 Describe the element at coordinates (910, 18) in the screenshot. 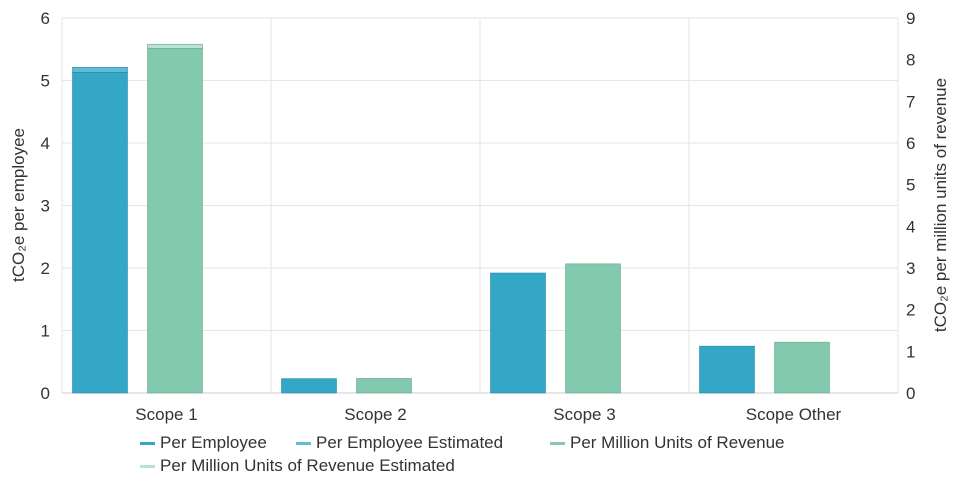

I see `y2-tick-label: 9` at that location.